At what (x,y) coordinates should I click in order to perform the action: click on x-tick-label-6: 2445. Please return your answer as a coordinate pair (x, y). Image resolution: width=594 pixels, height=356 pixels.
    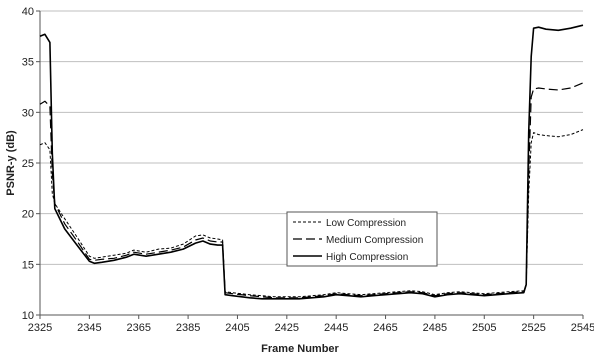
    Looking at the image, I should click on (336, 328).